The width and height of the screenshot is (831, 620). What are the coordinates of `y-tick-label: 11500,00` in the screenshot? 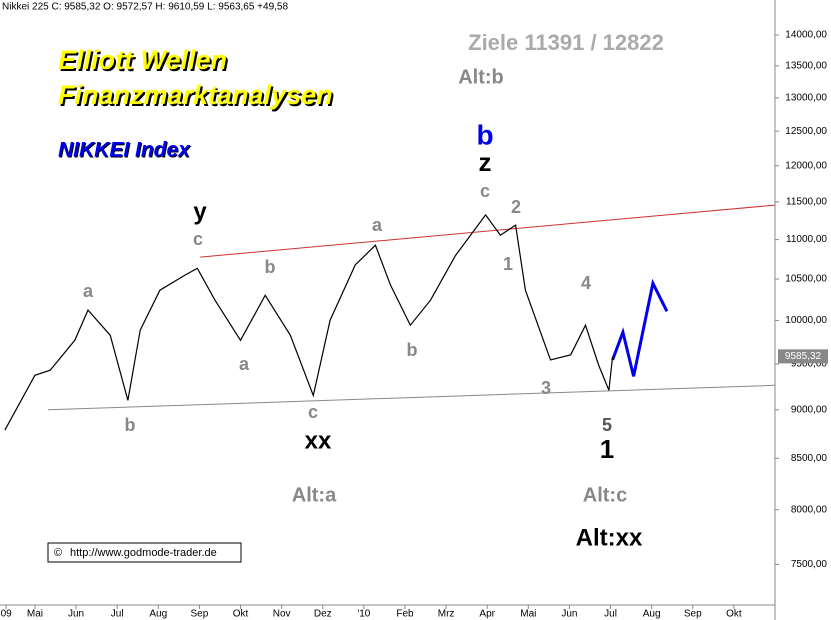 It's located at (806, 202).